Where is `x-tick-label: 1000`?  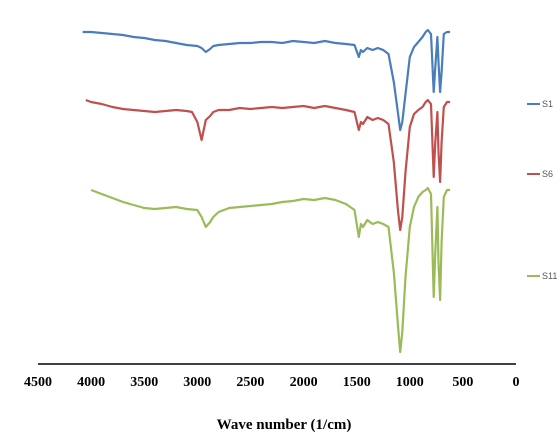 x-tick-label: 1000 is located at coordinates (410, 382).